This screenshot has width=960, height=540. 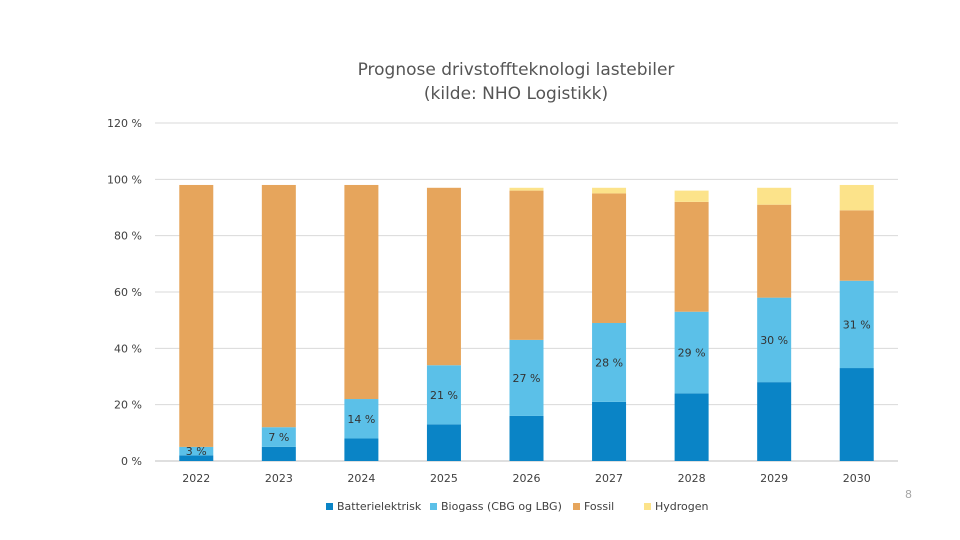 I want to click on y-tick-label: 40 %, so click(x=128, y=348).